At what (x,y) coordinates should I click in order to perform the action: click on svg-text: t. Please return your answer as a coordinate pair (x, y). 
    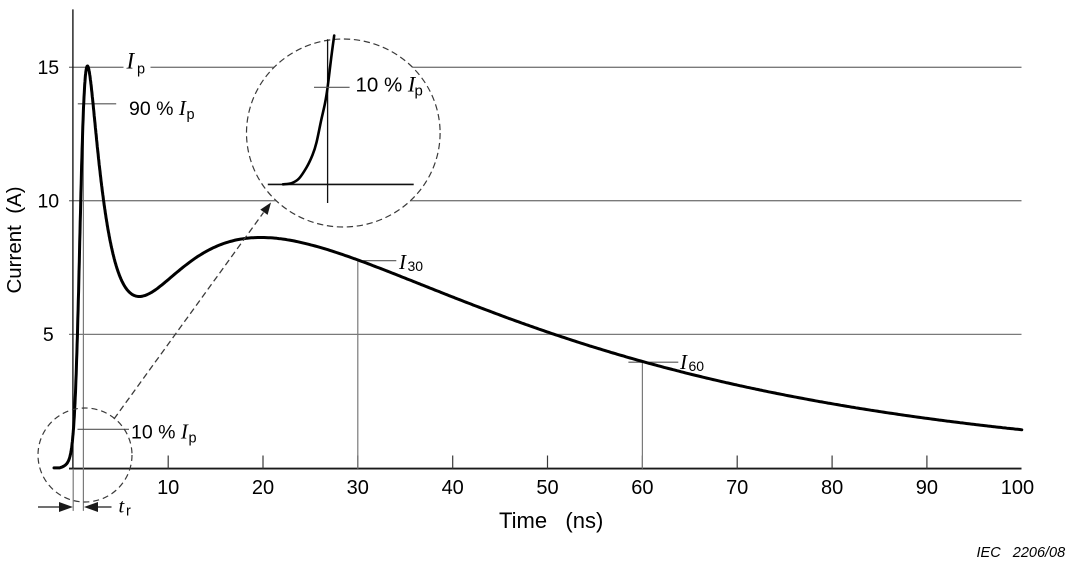
    Looking at the image, I should click on (122, 506).